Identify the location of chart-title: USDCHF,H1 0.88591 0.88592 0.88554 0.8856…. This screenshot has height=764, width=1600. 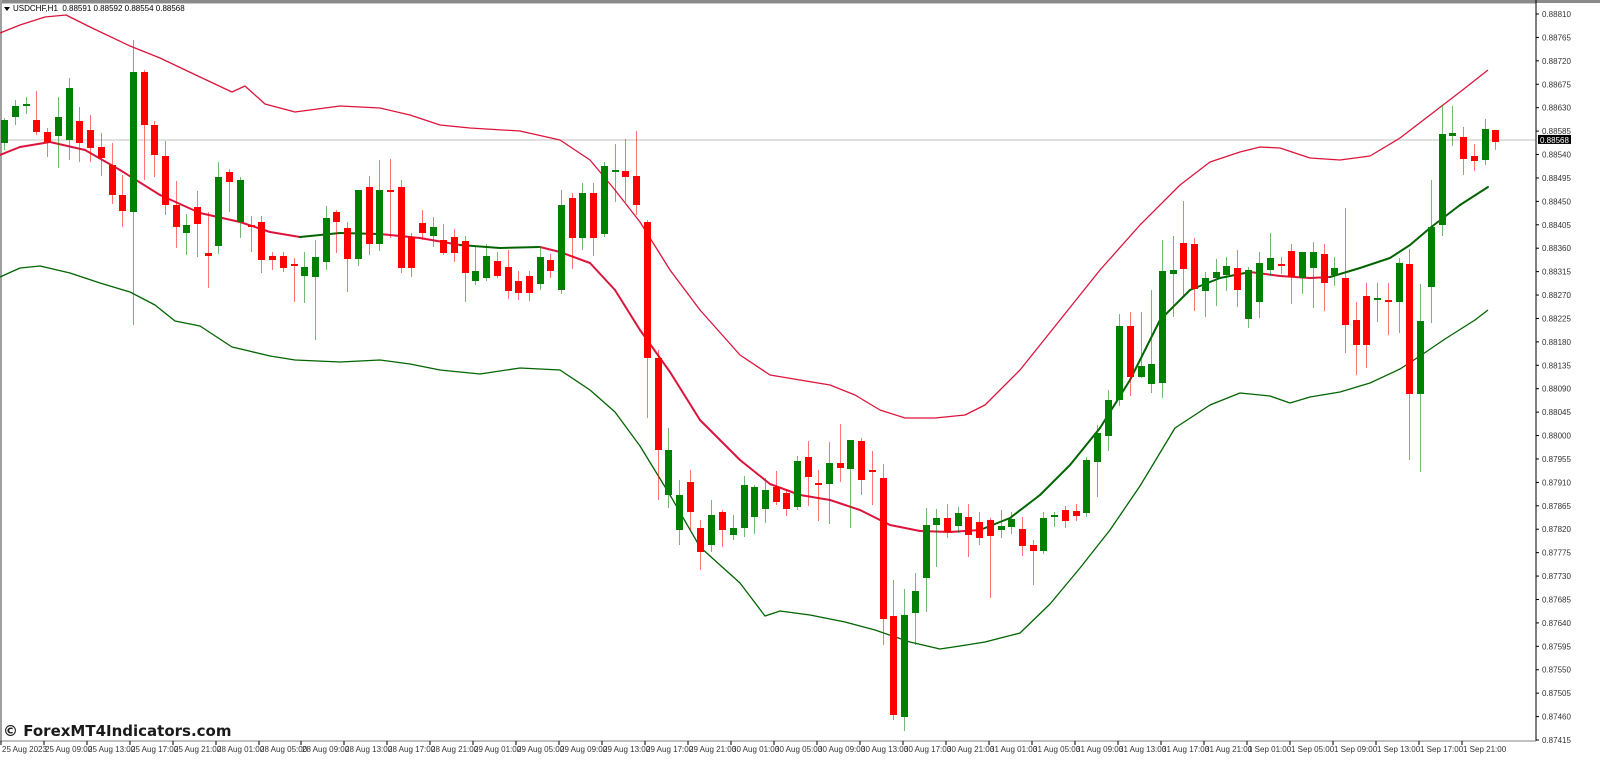
(94, 8).